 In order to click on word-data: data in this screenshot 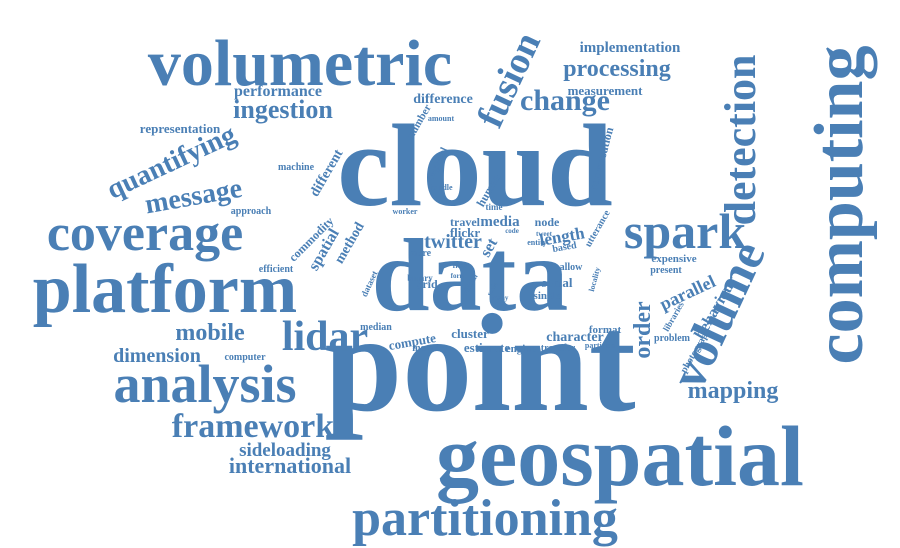, I will do `click(470, 275)`.